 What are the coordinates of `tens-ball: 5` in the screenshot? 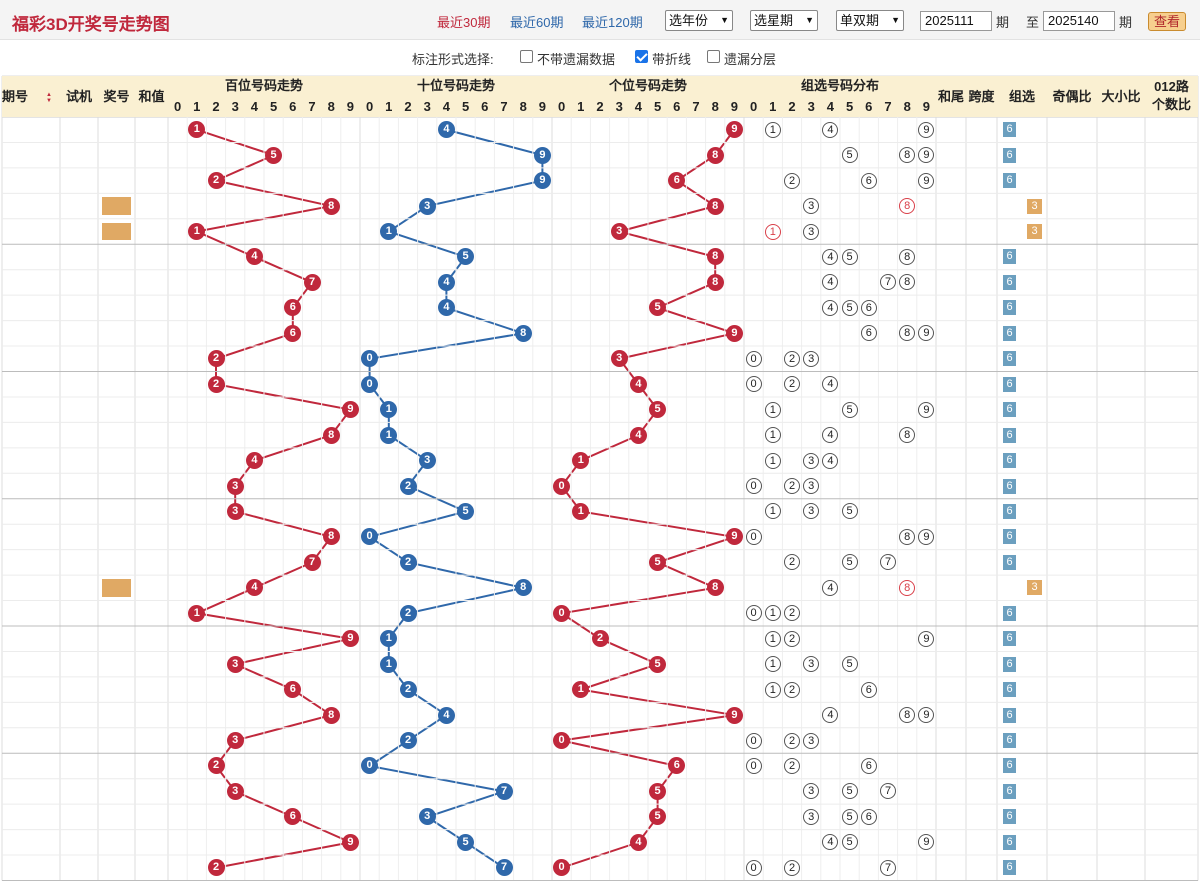 It's located at (466, 257).